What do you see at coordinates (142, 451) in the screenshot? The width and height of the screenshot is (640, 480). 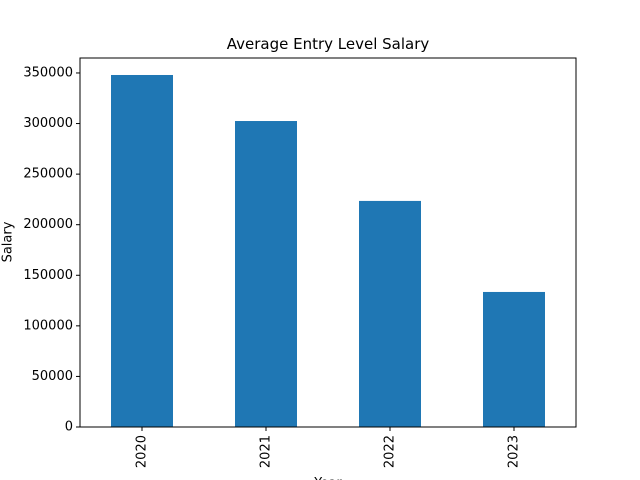 I see `x-tick-label: 2020` at bounding box center [142, 451].